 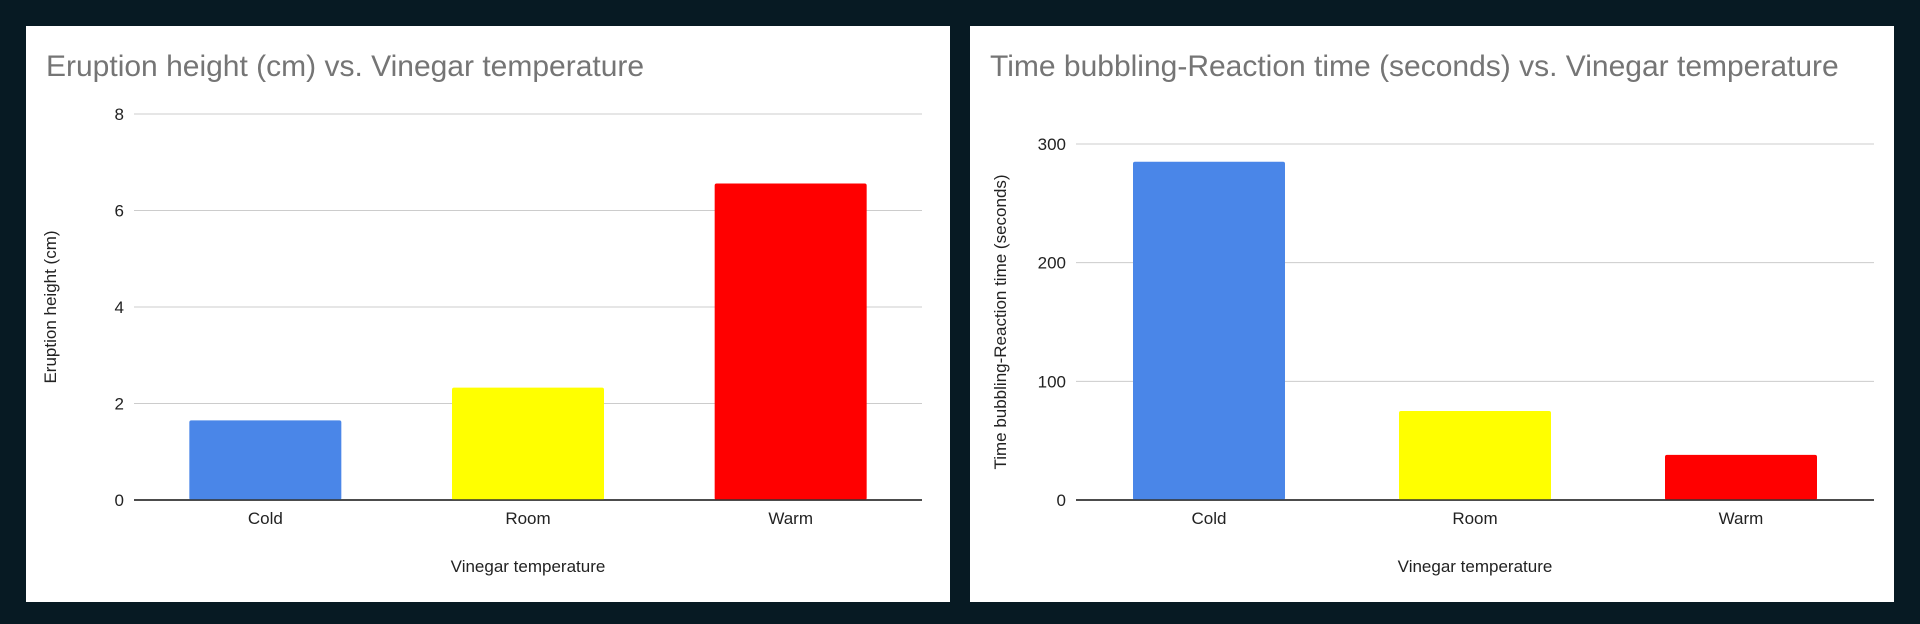 I want to click on y-axis-title: Time bubbling-Reaction time (seconds), so click(x=1000, y=321).